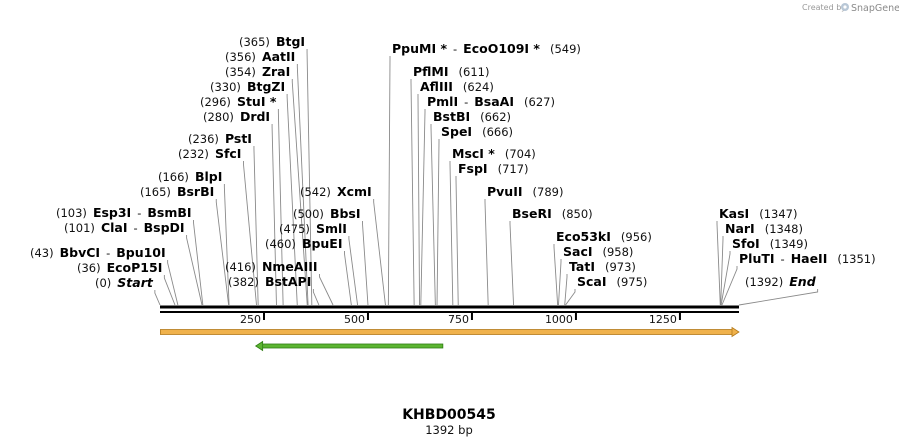 The width and height of the screenshot is (899, 445). Describe the element at coordinates (164, 227) in the screenshot. I see `site-name: BspDI` at that location.